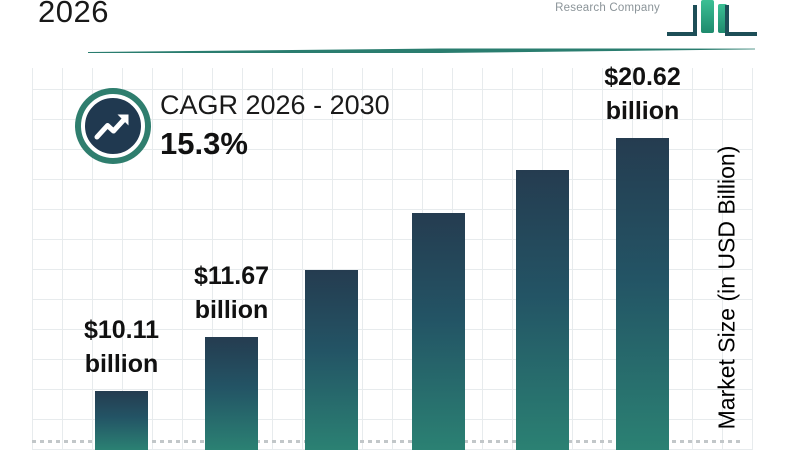 This screenshot has width=800, height=450. What do you see at coordinates (726, 287) in the screenshot?
I see `y-axis-label: Market Size (in USD Billion)` at bounding box center [726, 287].